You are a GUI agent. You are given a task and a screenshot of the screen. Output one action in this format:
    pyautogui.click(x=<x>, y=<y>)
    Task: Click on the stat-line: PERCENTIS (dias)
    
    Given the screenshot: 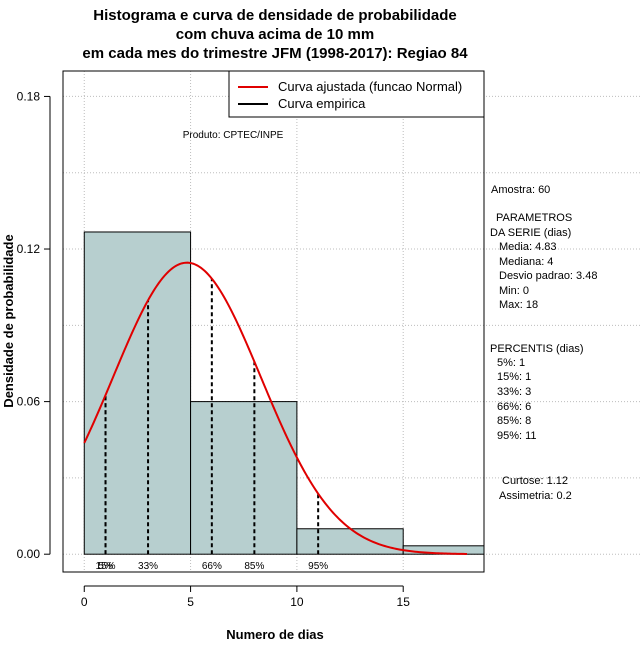 What is the action you would take?
    pyautogui.click(x=537, y=349)
    